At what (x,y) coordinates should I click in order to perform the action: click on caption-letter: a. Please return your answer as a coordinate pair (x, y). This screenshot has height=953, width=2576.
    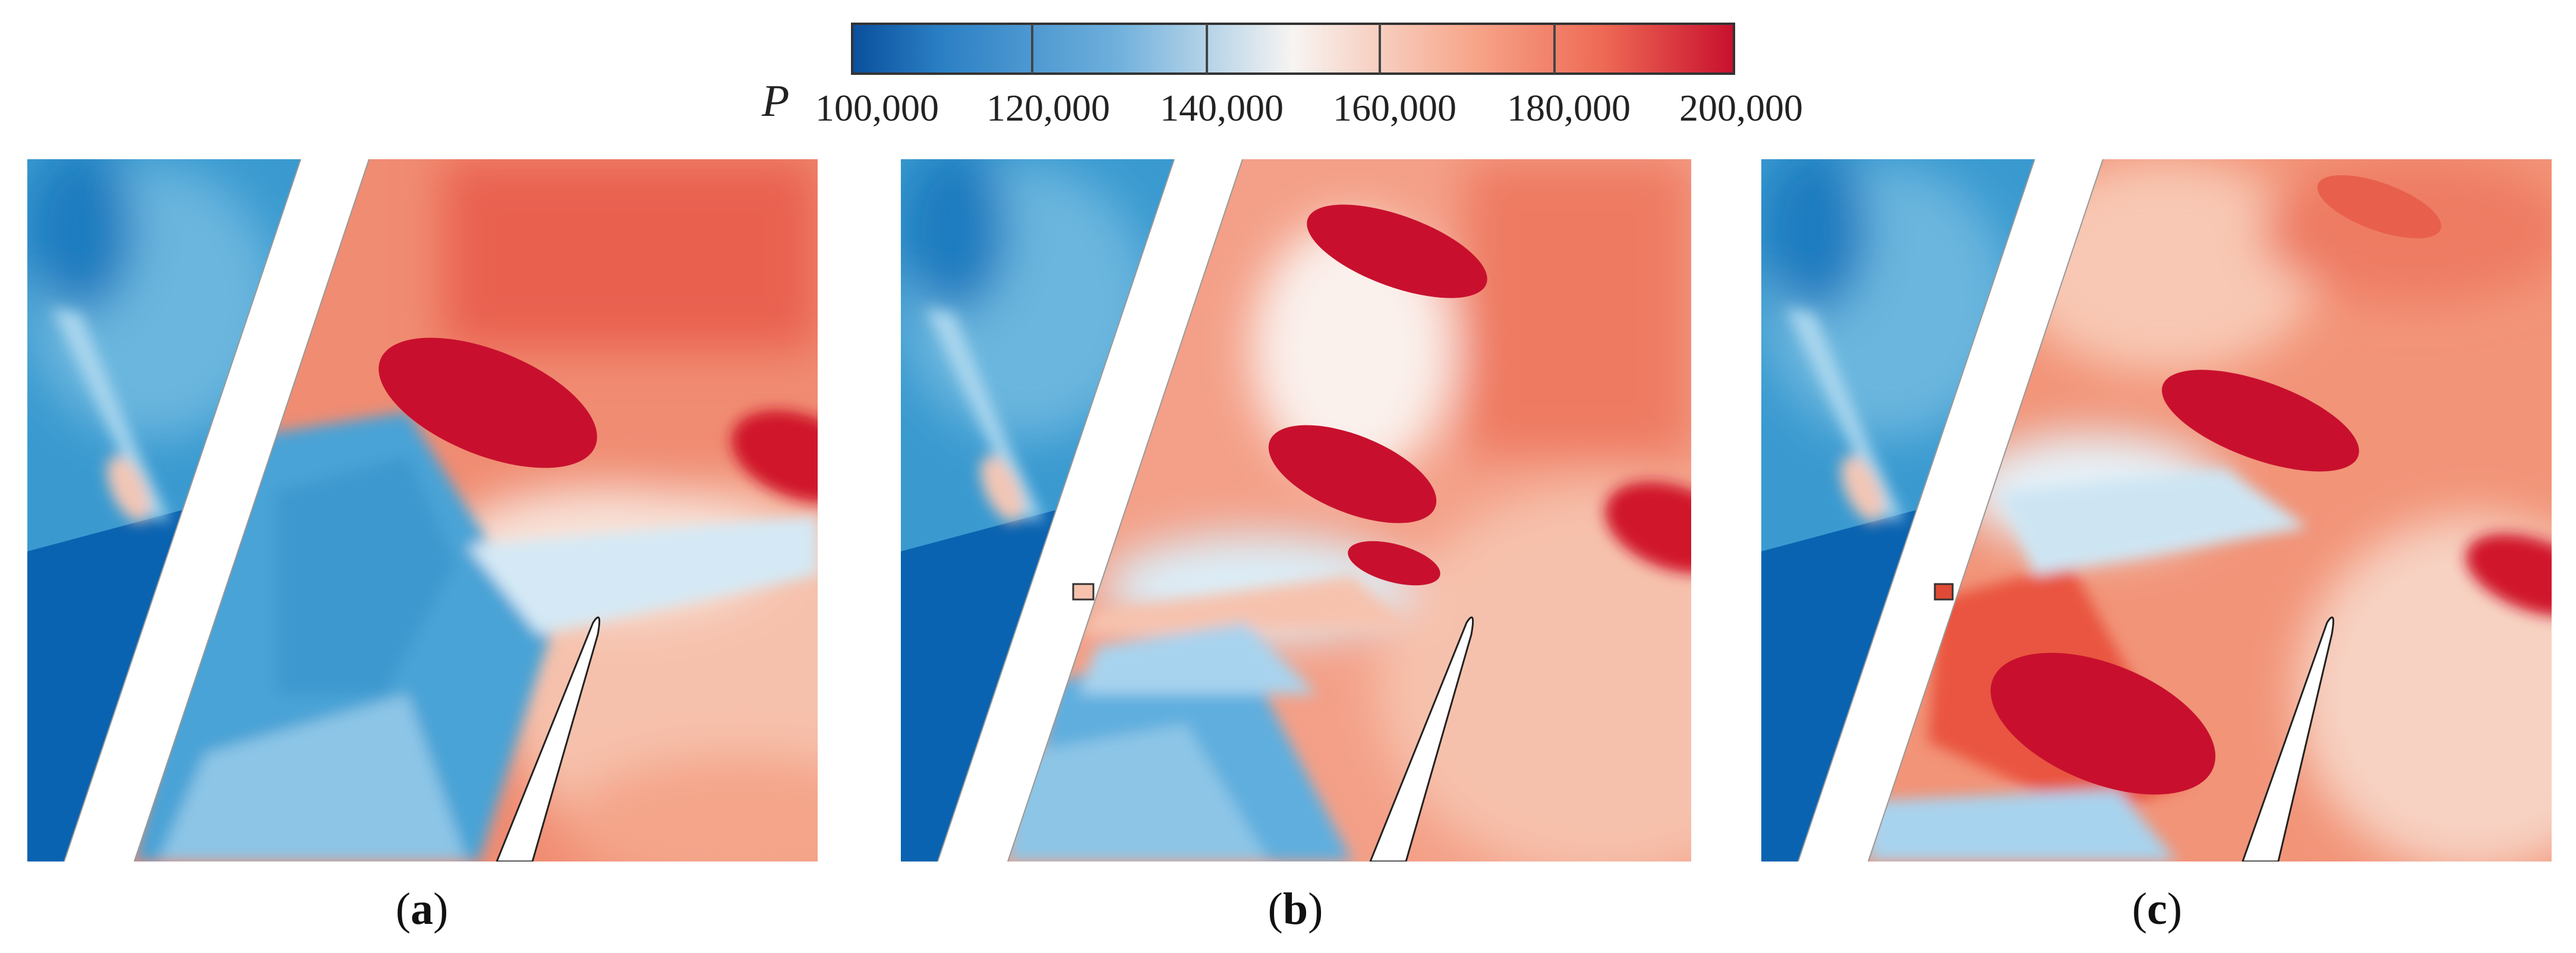
    Looking at the image, I should click on (422, 909).